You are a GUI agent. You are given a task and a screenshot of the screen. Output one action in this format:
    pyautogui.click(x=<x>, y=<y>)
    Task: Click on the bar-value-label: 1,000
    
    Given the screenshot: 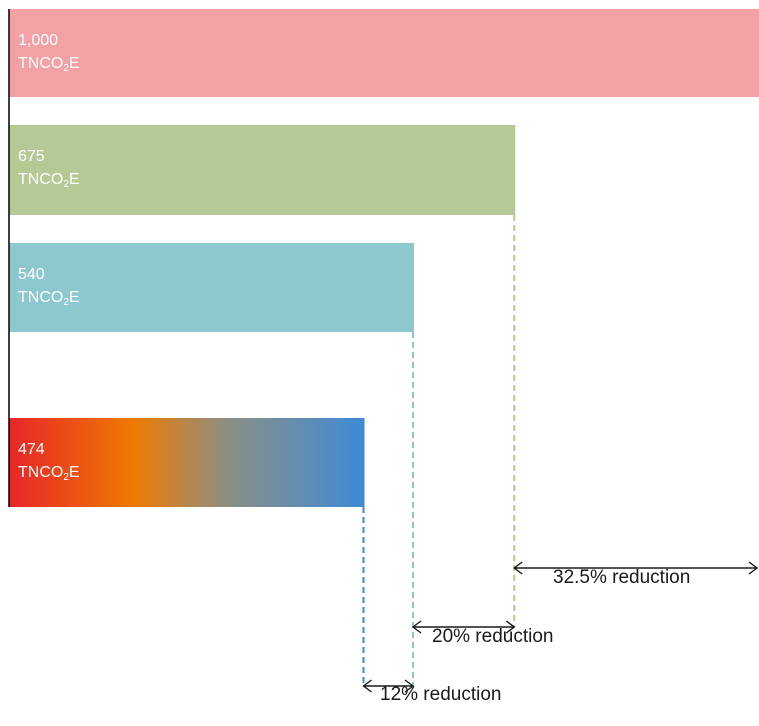 What is the action you would take?
    pyautogui.click(x=38, y=40)
    